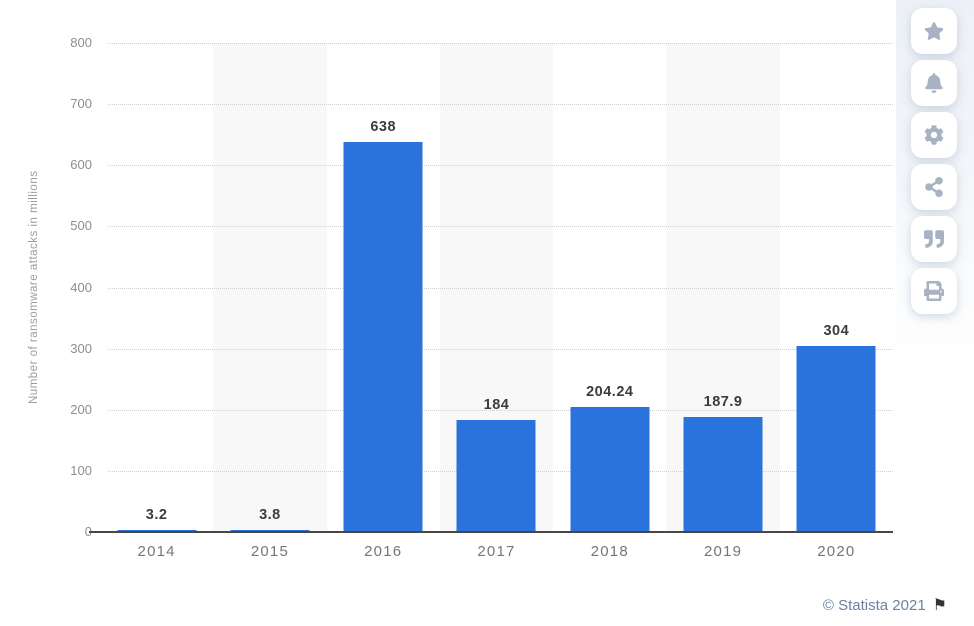 This screenshot has width=974, height=626. What do you see at coordinates (88, 531) in the screenshot?
I see `y-tick-label: 0` at bounding box center [88, 531].